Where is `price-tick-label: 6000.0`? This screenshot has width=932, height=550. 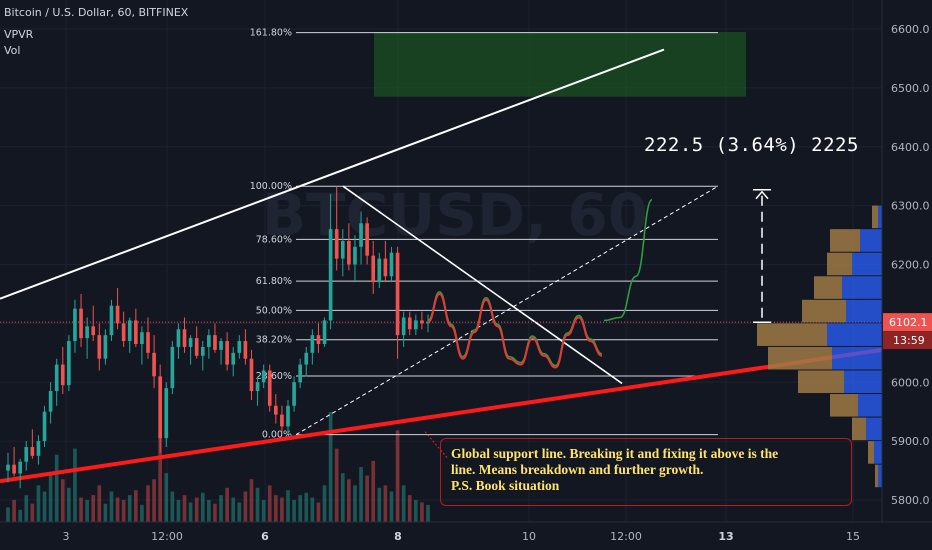
price-tick-label: 6000.0 is located at coordinates (910, 382).